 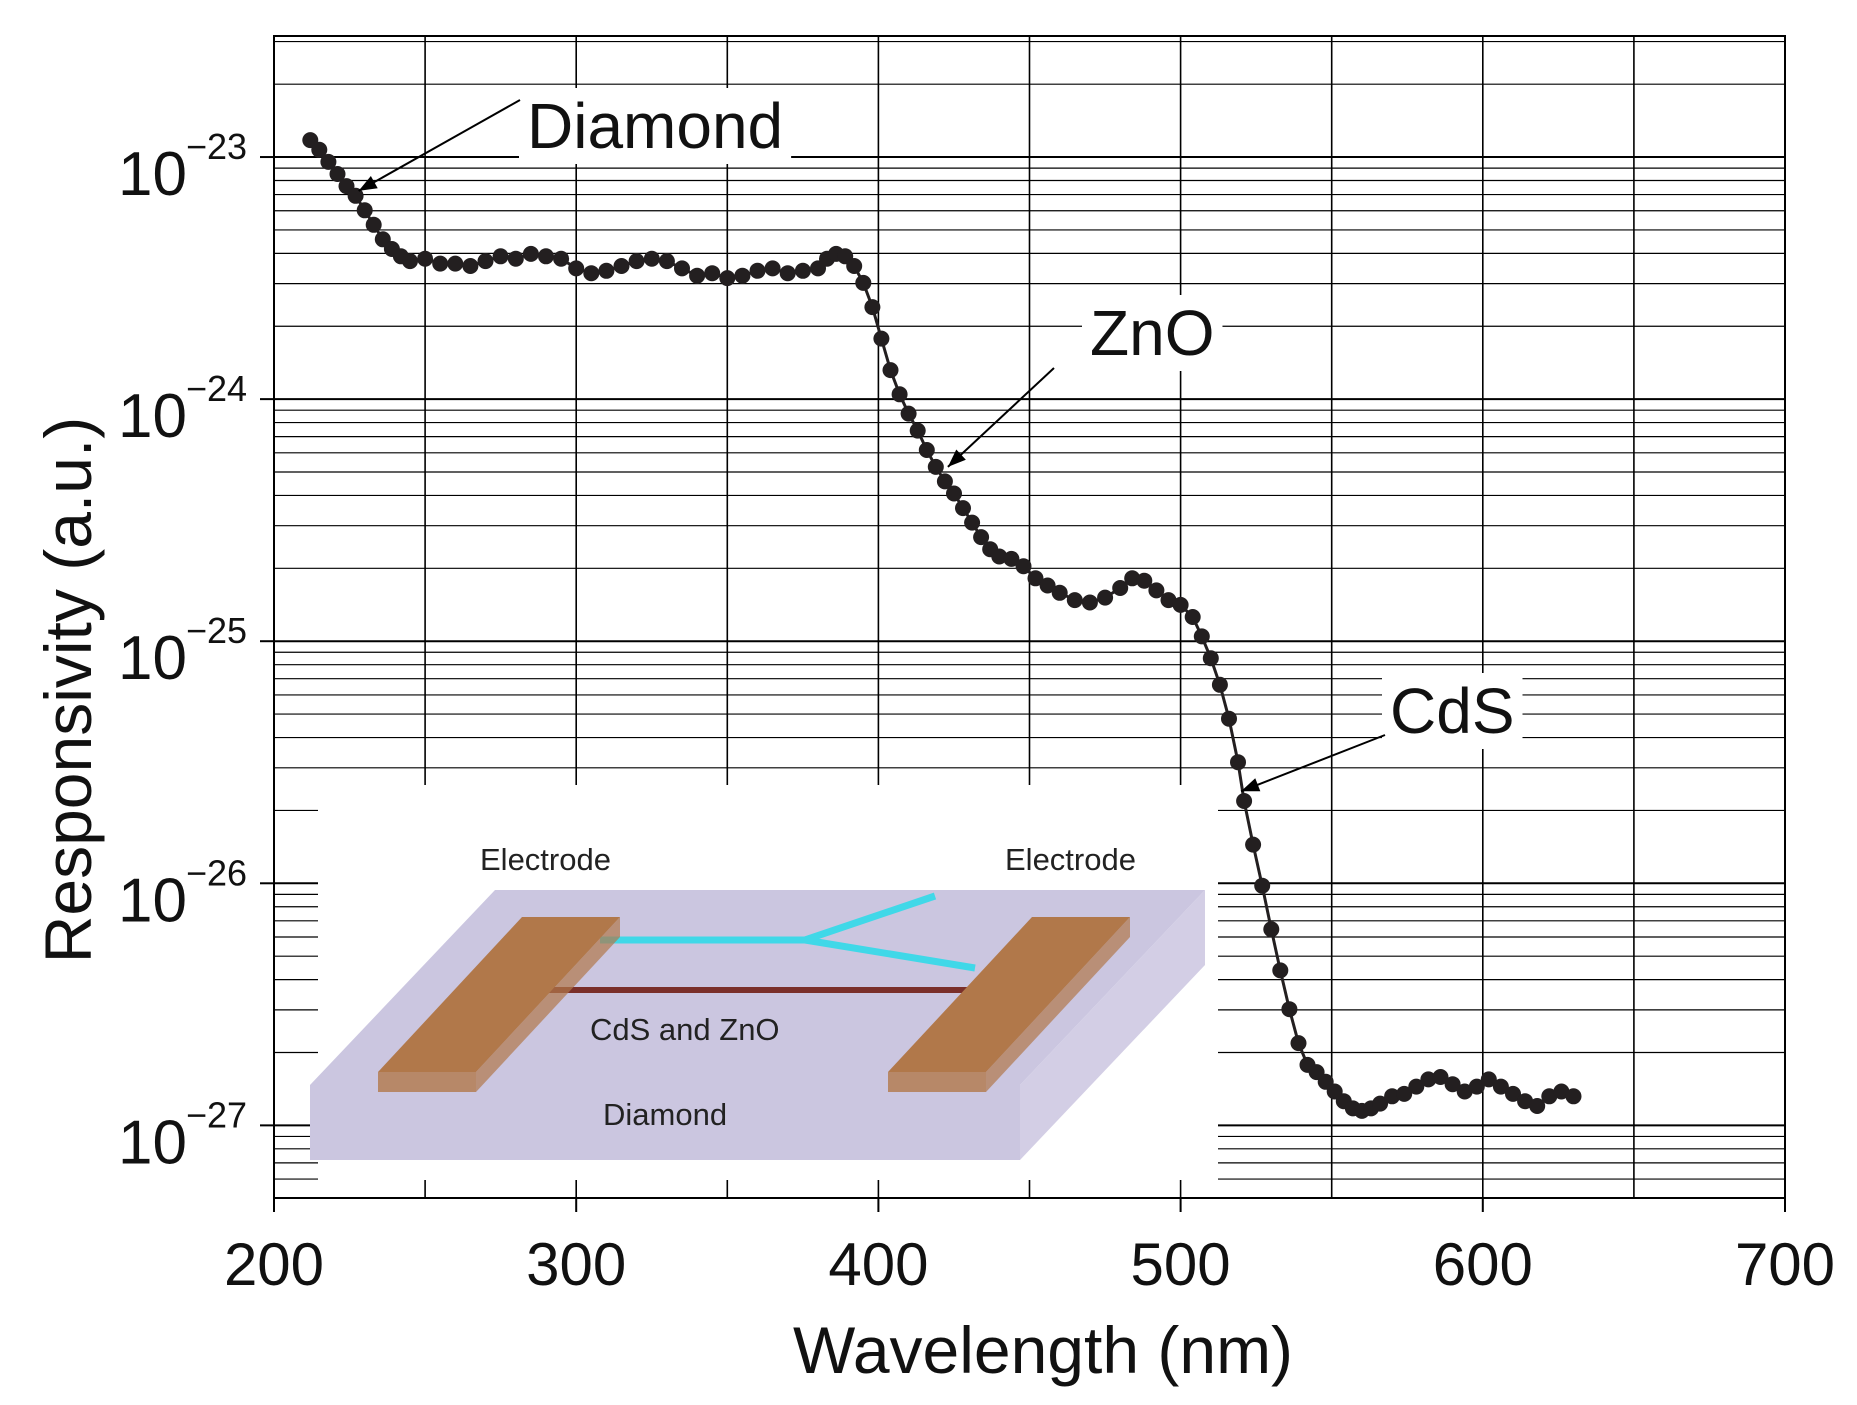 What do you see at coordinates (665, 1114) in the screenshot?
I see `inset-substrate-label: Diamond` at bounding box center [665, 1114].